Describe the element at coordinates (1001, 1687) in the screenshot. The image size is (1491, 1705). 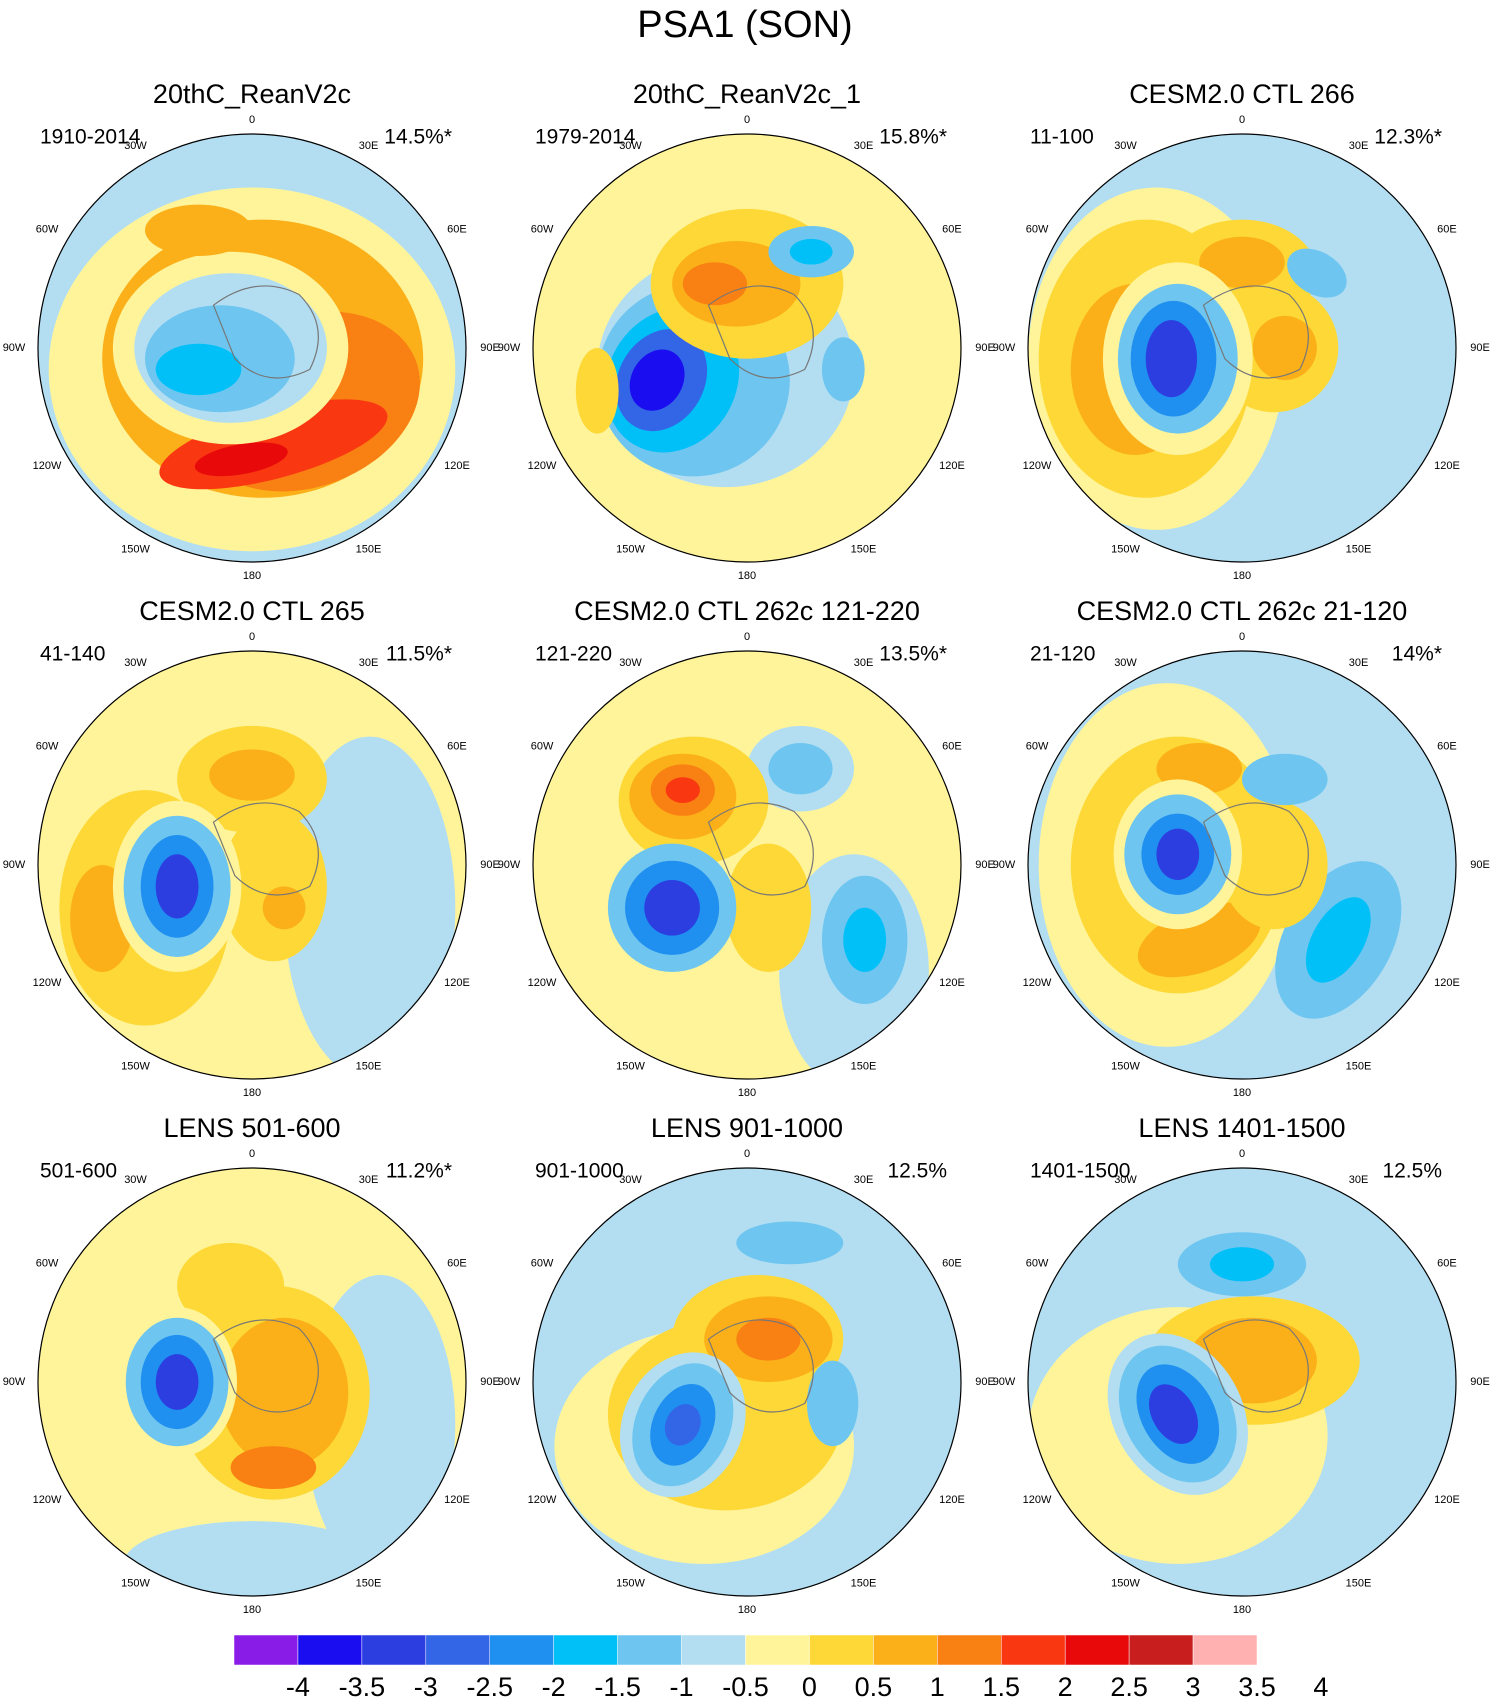
I see `colorbar-label: 1.5` at that location.